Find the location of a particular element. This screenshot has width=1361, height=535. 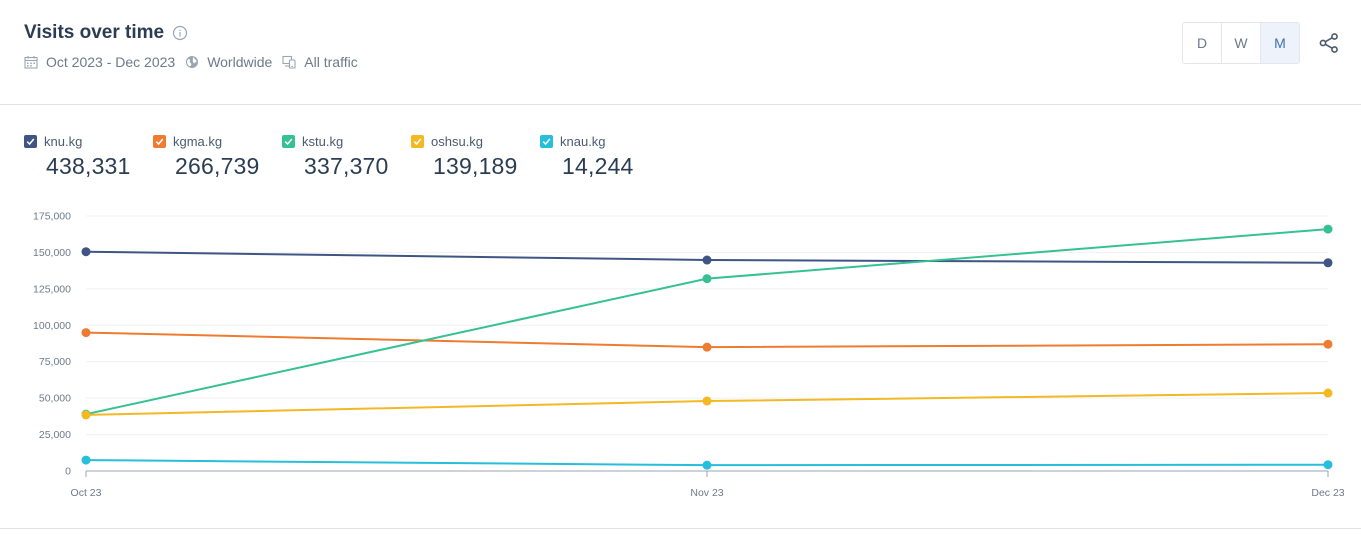

legend-total: 139,189 is located at coordinates (475, 166).